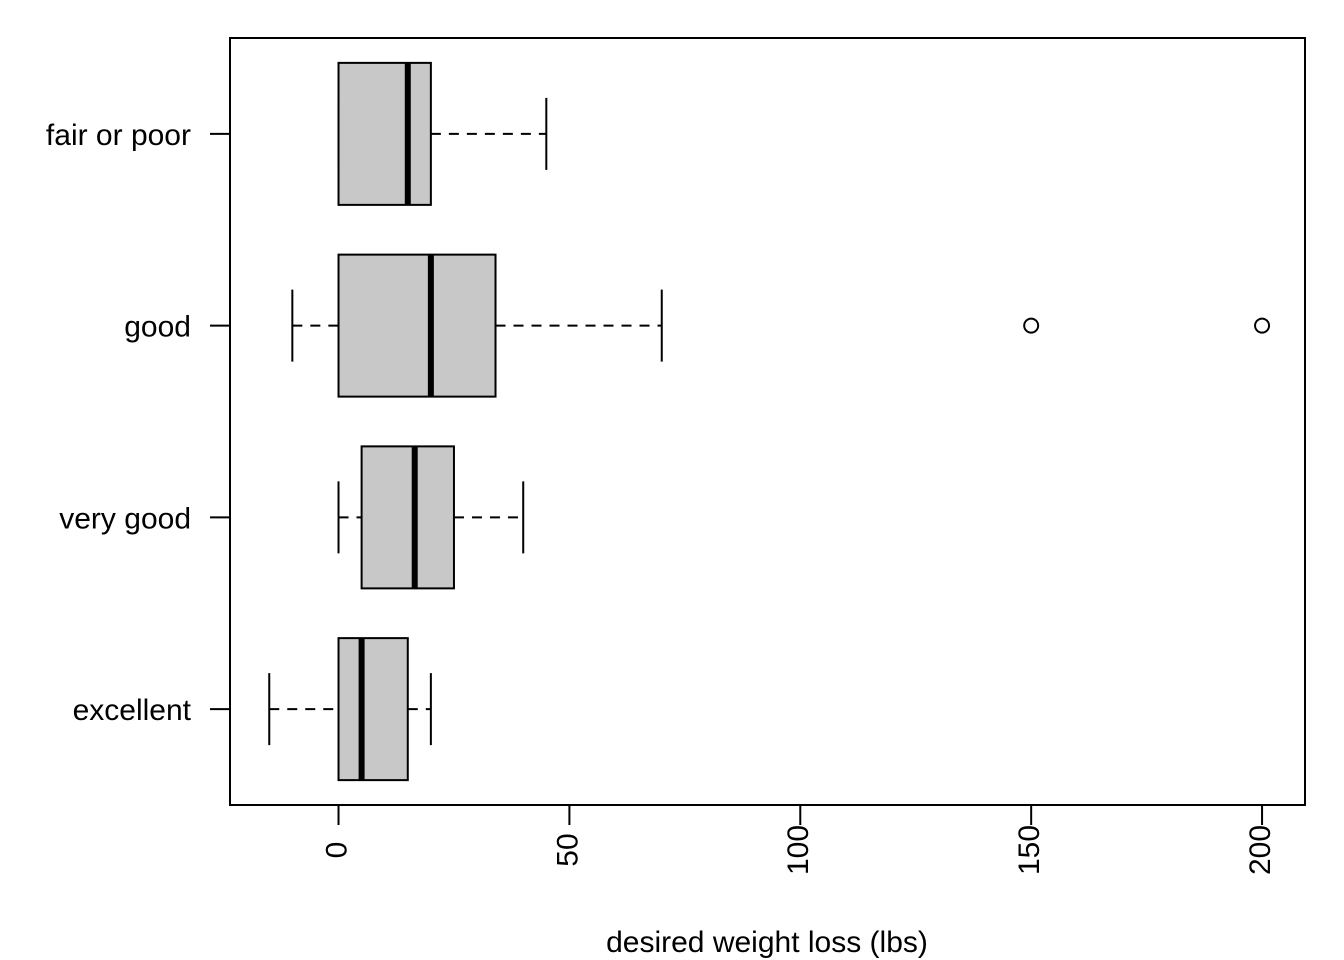 This screenshot has width=1344, height=960. I want to click on y-tick-label-very-good: very good, so click(125, 518).